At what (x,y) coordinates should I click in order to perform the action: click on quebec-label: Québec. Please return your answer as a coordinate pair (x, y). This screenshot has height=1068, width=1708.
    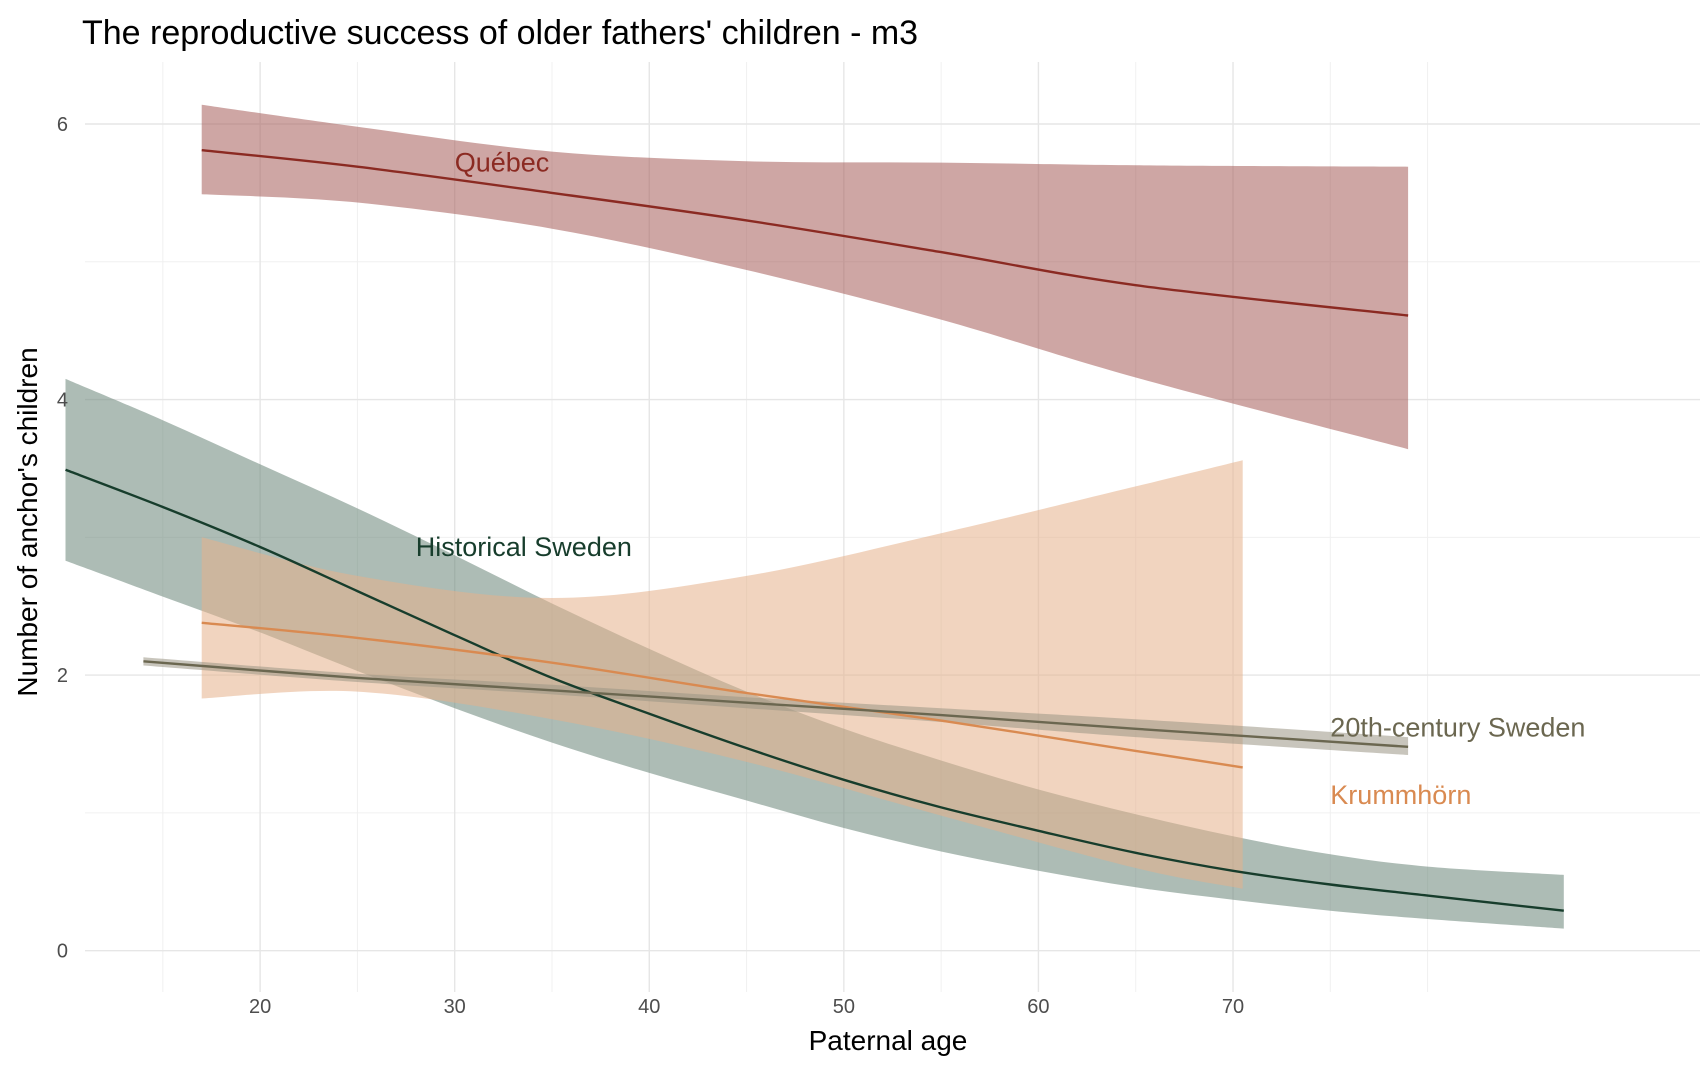
    Looking at the image, I should click on (502, 163).